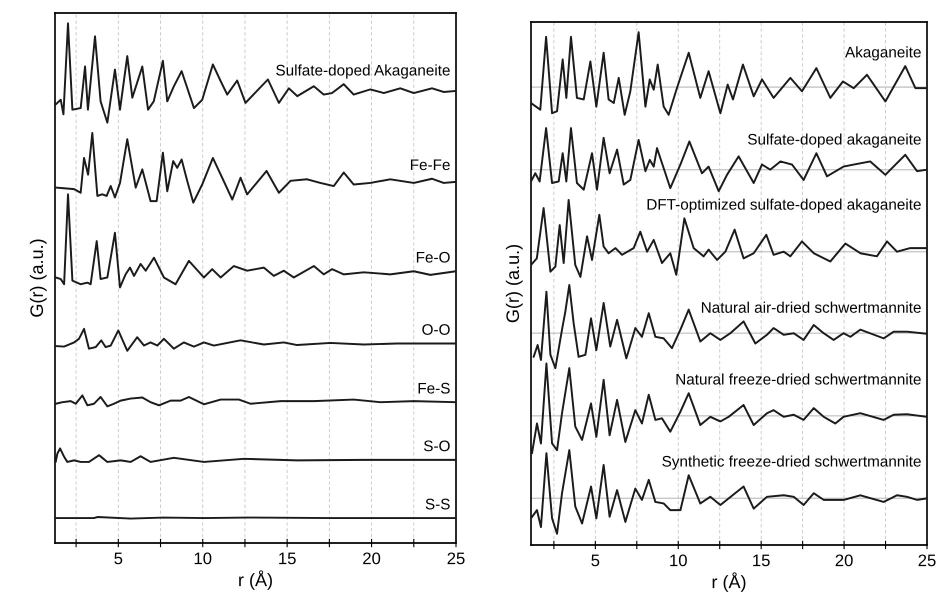 This screenshot has width=937, height=597. What do you see at coordinates (798, 379) in the screenshot?
I see `series-label: Natural freeze-dried schwertmannite` at bounding box center [798, 379].